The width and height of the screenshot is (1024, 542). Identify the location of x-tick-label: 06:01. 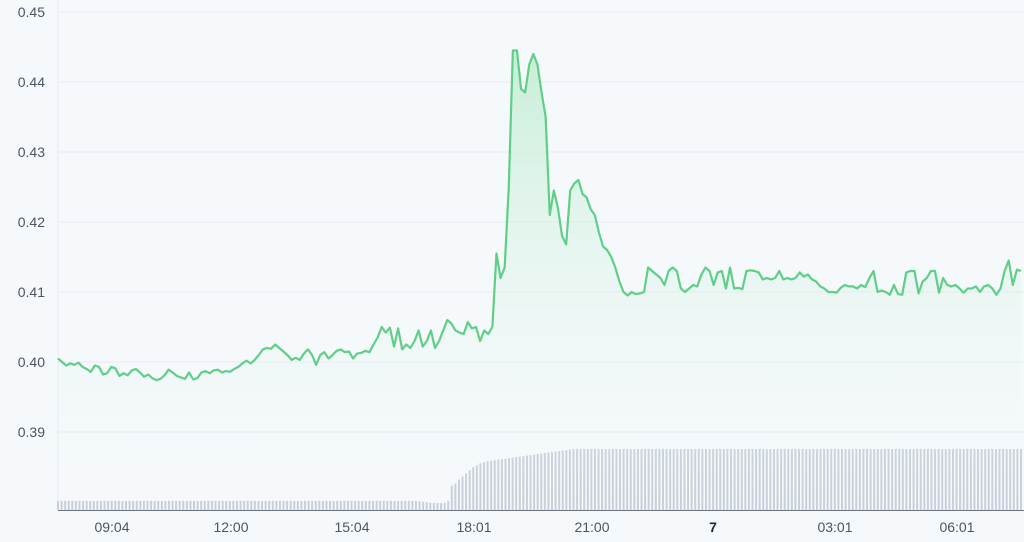
(956, 527).